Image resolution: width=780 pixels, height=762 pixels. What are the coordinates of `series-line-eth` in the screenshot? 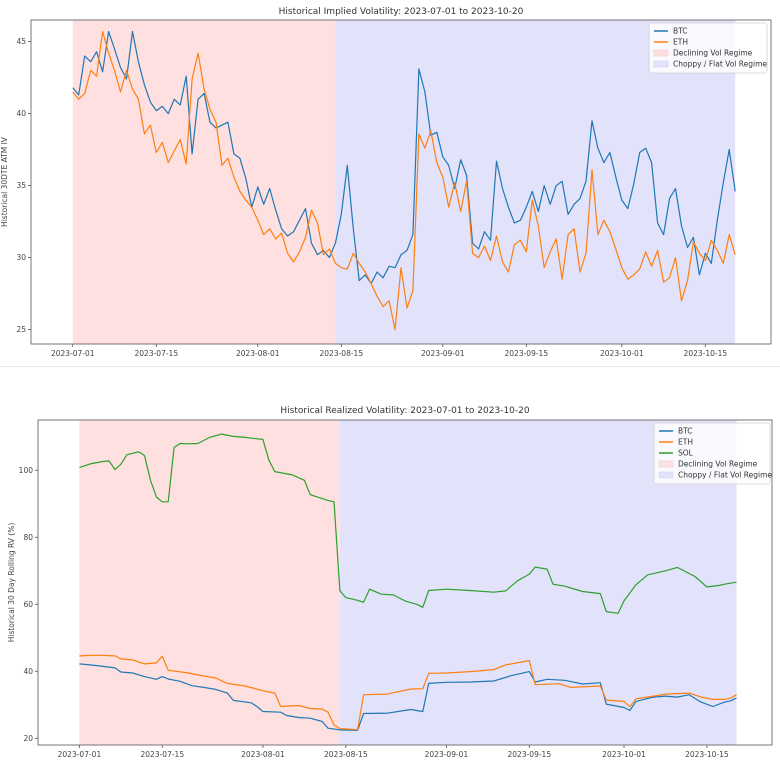 It's located at (408, 692).